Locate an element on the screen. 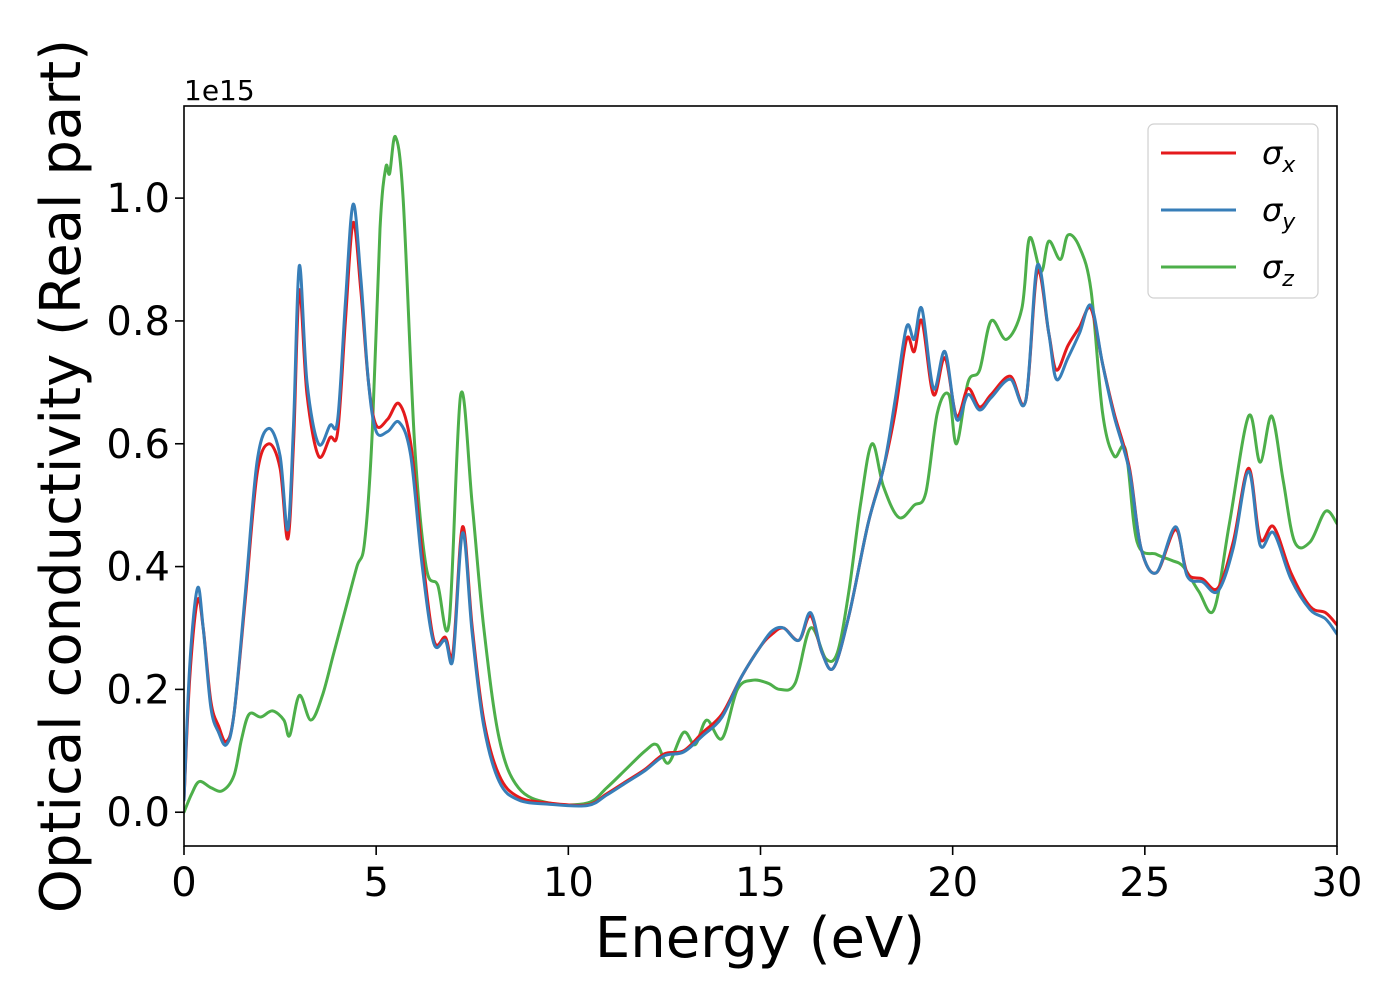  x-tick-label: 5 is located at coordinates (375, 883).